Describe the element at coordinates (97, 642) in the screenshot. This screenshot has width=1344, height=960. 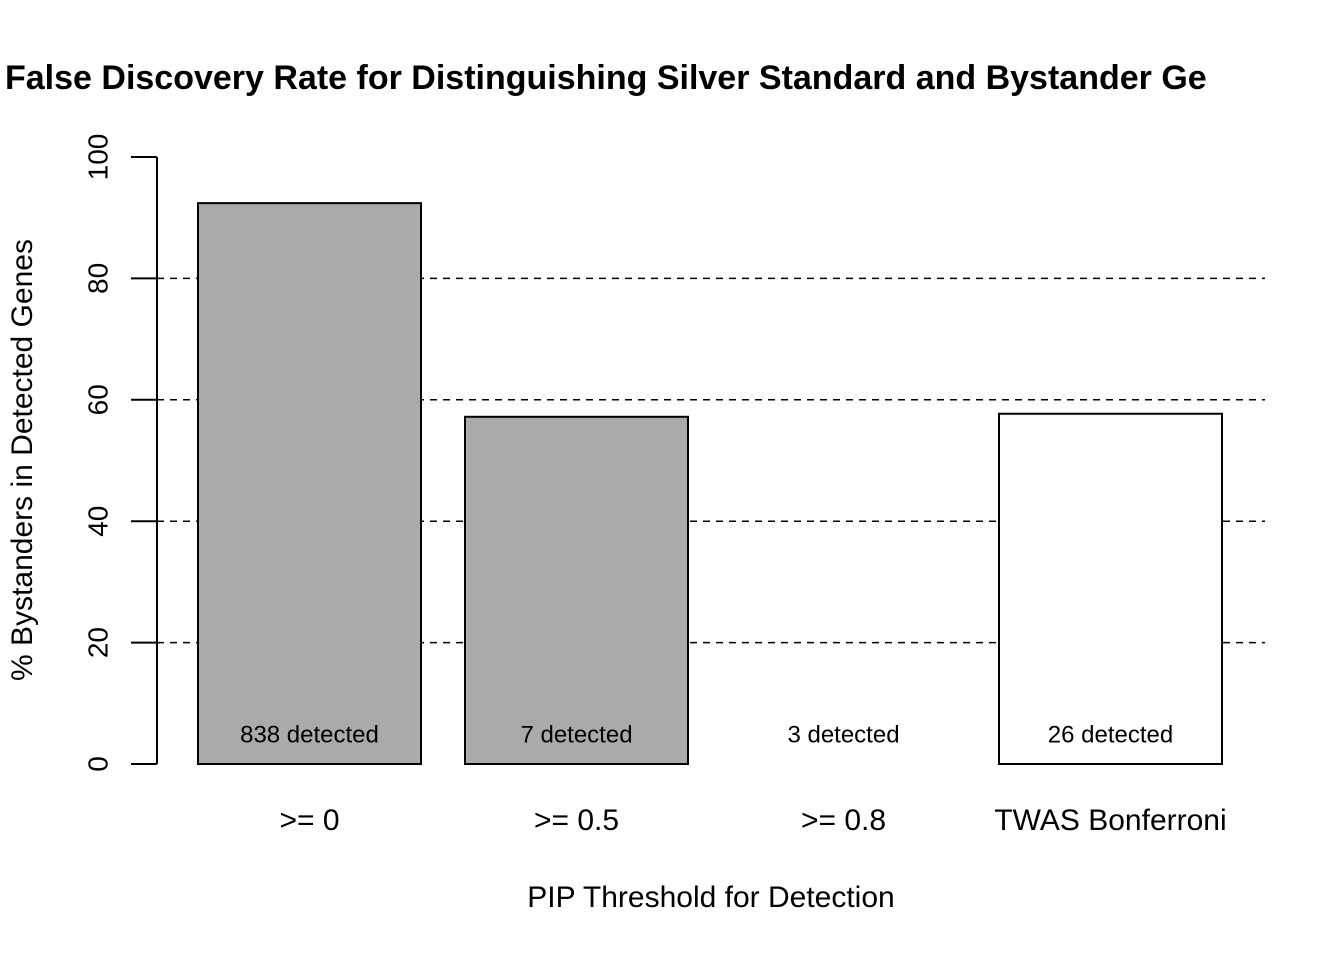
I see `y-tick-label: 20` at that location.